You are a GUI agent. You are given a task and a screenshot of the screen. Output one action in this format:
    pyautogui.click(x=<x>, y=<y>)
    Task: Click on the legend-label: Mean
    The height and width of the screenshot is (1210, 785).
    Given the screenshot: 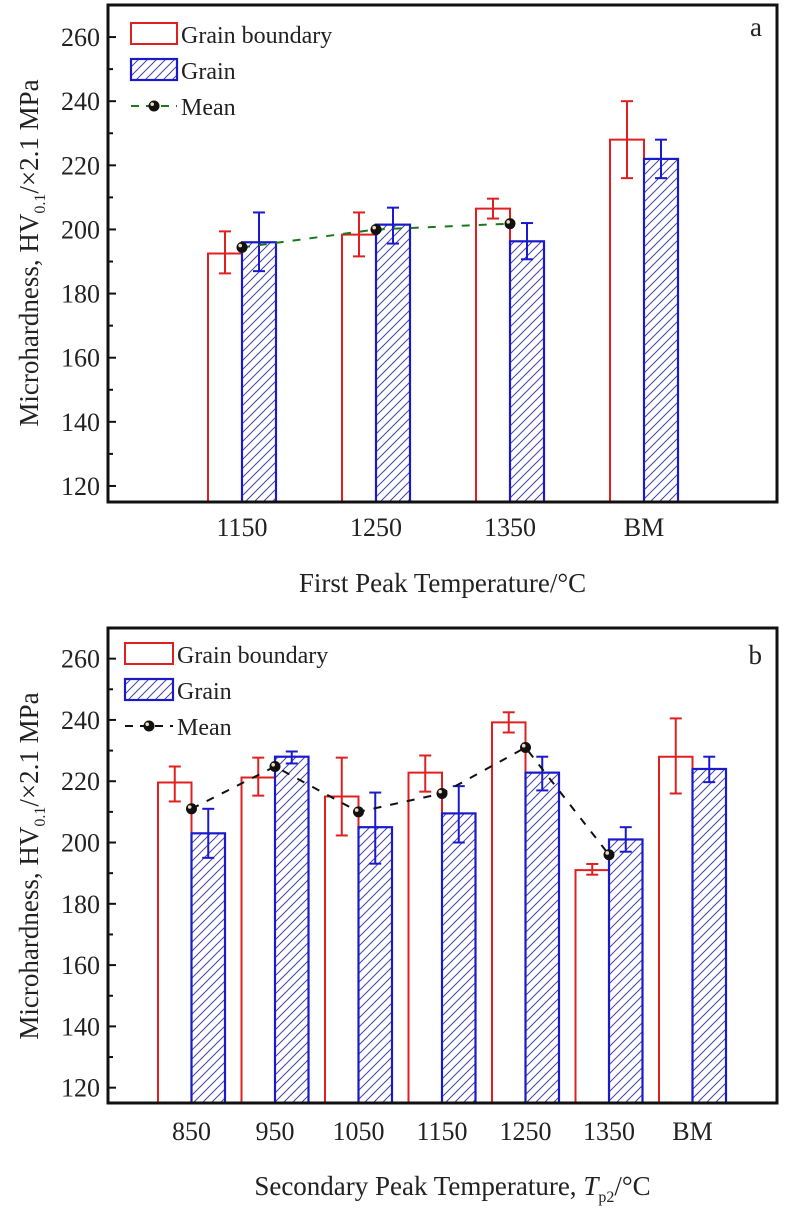 What is the action you would take?
    pyautogui.click(x=204, y=728)
    